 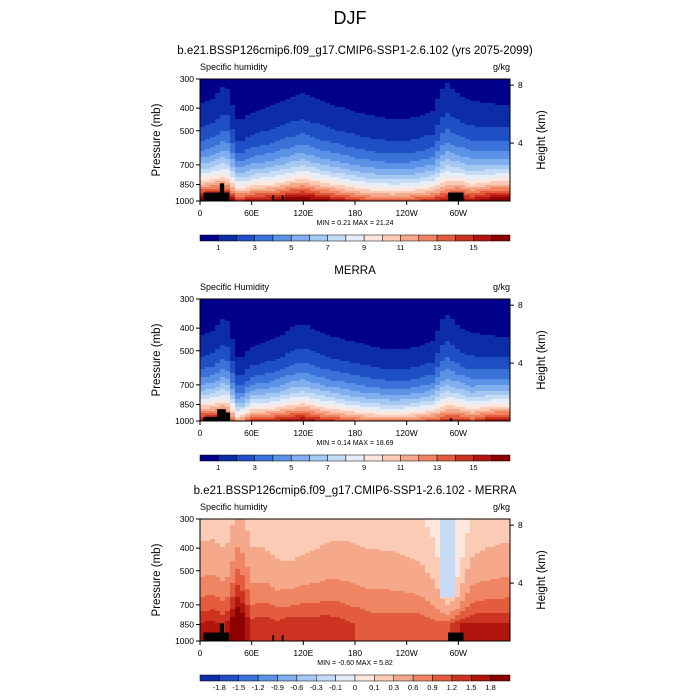 I want to click on colorbar-label: 5, so click(x=291, y=467).